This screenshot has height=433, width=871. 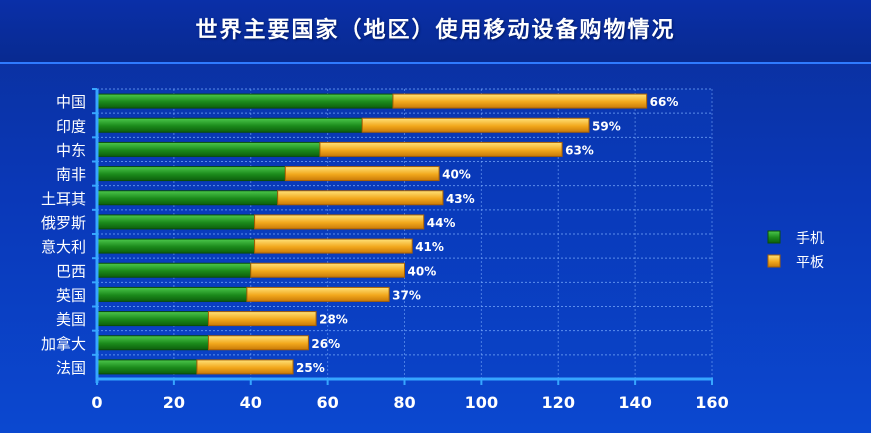 What do you see at coordinates (71, 320) in the screenshot?
I see `category-label: 美国` at bounding box center [71, 320].